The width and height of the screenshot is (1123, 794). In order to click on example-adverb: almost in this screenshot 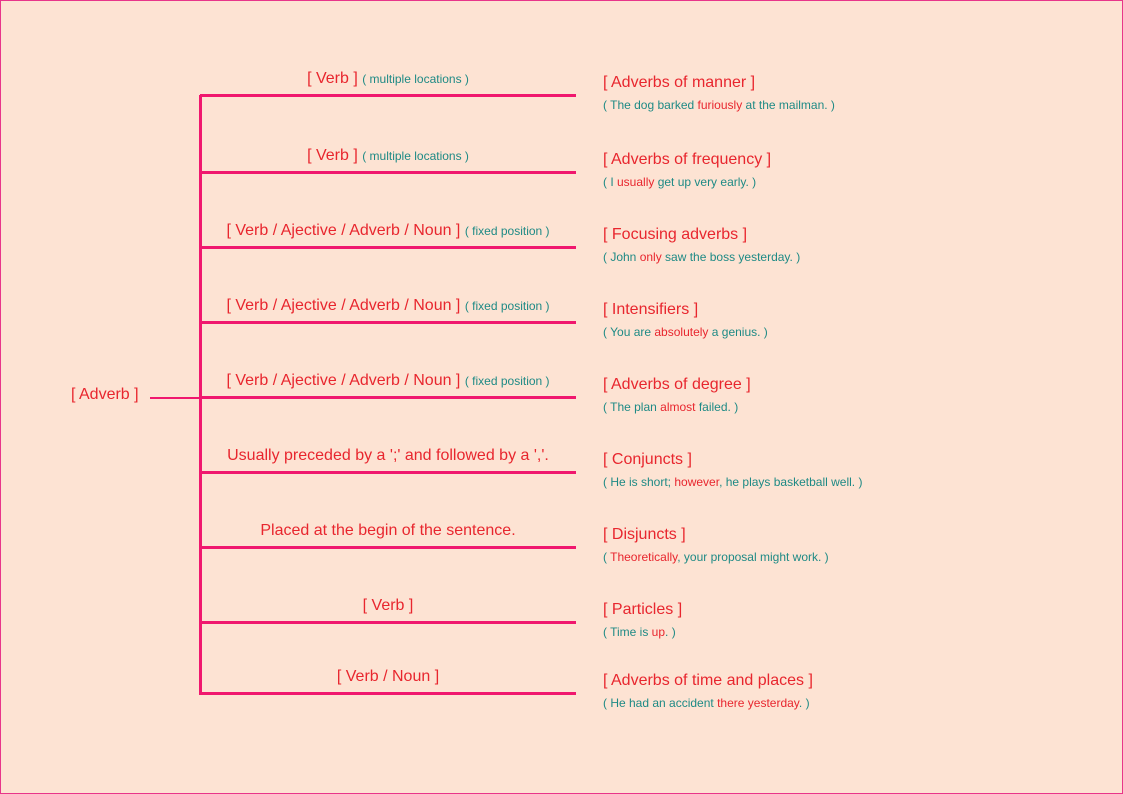, I will do `click(678, 407)`.